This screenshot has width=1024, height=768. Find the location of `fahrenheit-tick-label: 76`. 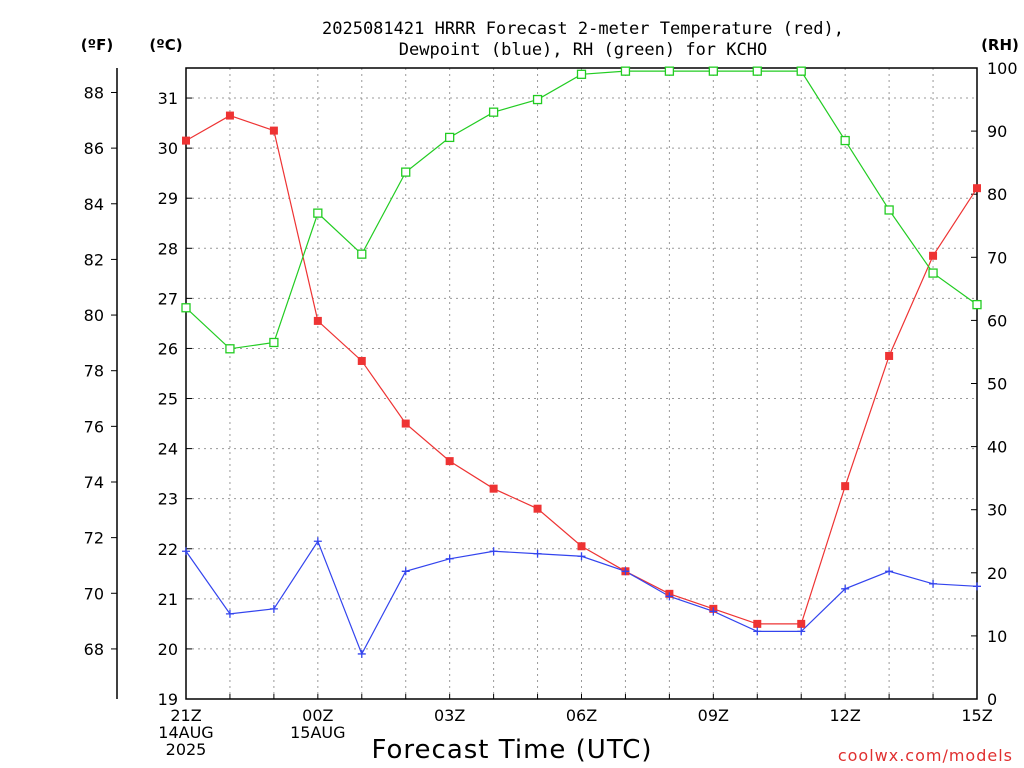

fahrenheit-tick-label: 76 is located at coordinates (94, 426).